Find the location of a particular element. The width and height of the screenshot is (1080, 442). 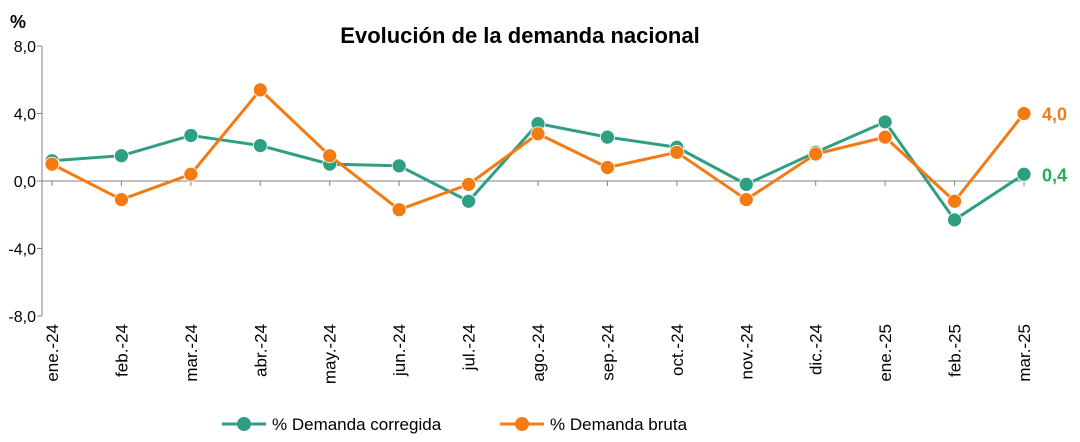

x-tick-label: oct.-24 is located at coordinates (677, 350).